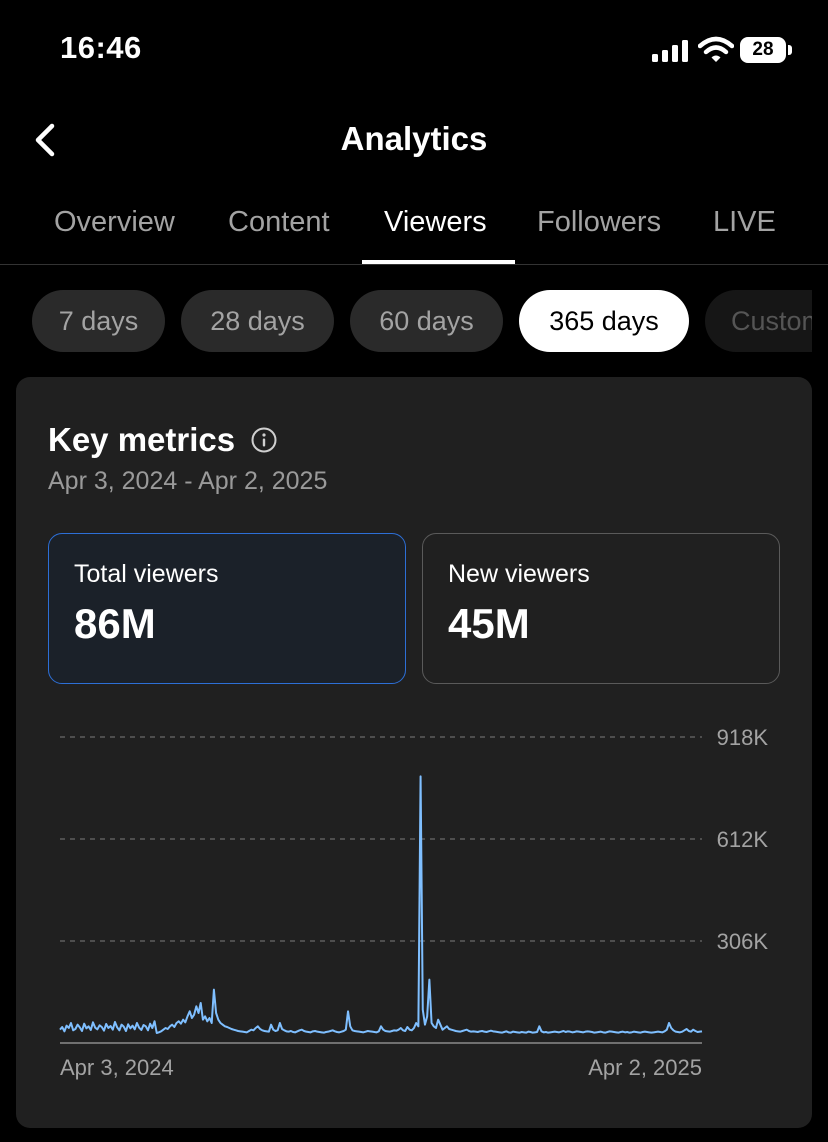 The height and width of the screenshot is (1142, 828). What do you see at coordinates (117, 1067) in the screenshot?
I see `x-tick-label-start: Apr 3, 2024` at bounding box center [117, 1067].